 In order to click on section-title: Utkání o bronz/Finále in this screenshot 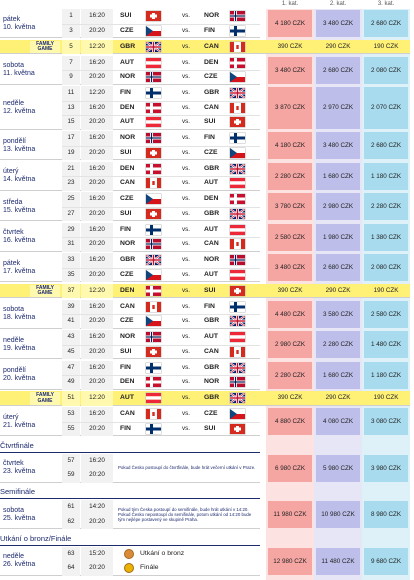, I will do `click(130, 538)`.